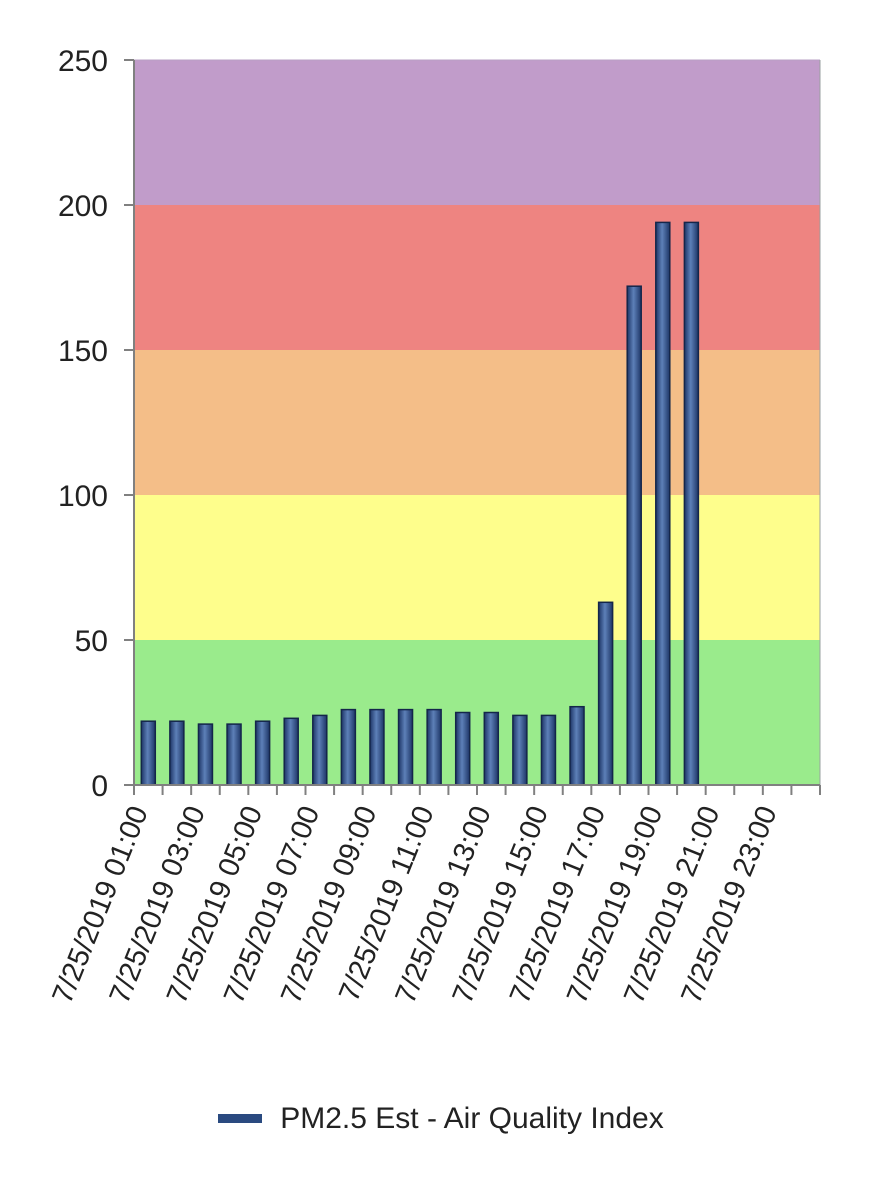  I want to click on y-tick-label-1: 50, so click(91, 641).